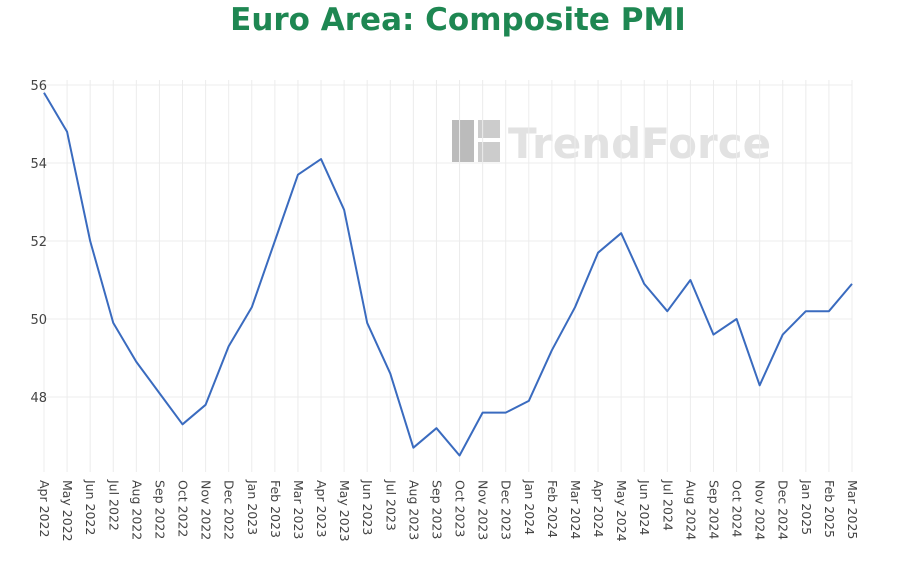 The image size is (916, 564). What do you see at coordinates (67, 511) in the screenshot?
I see `x-tick-label: May 2022` at bounding box center [67, 511].